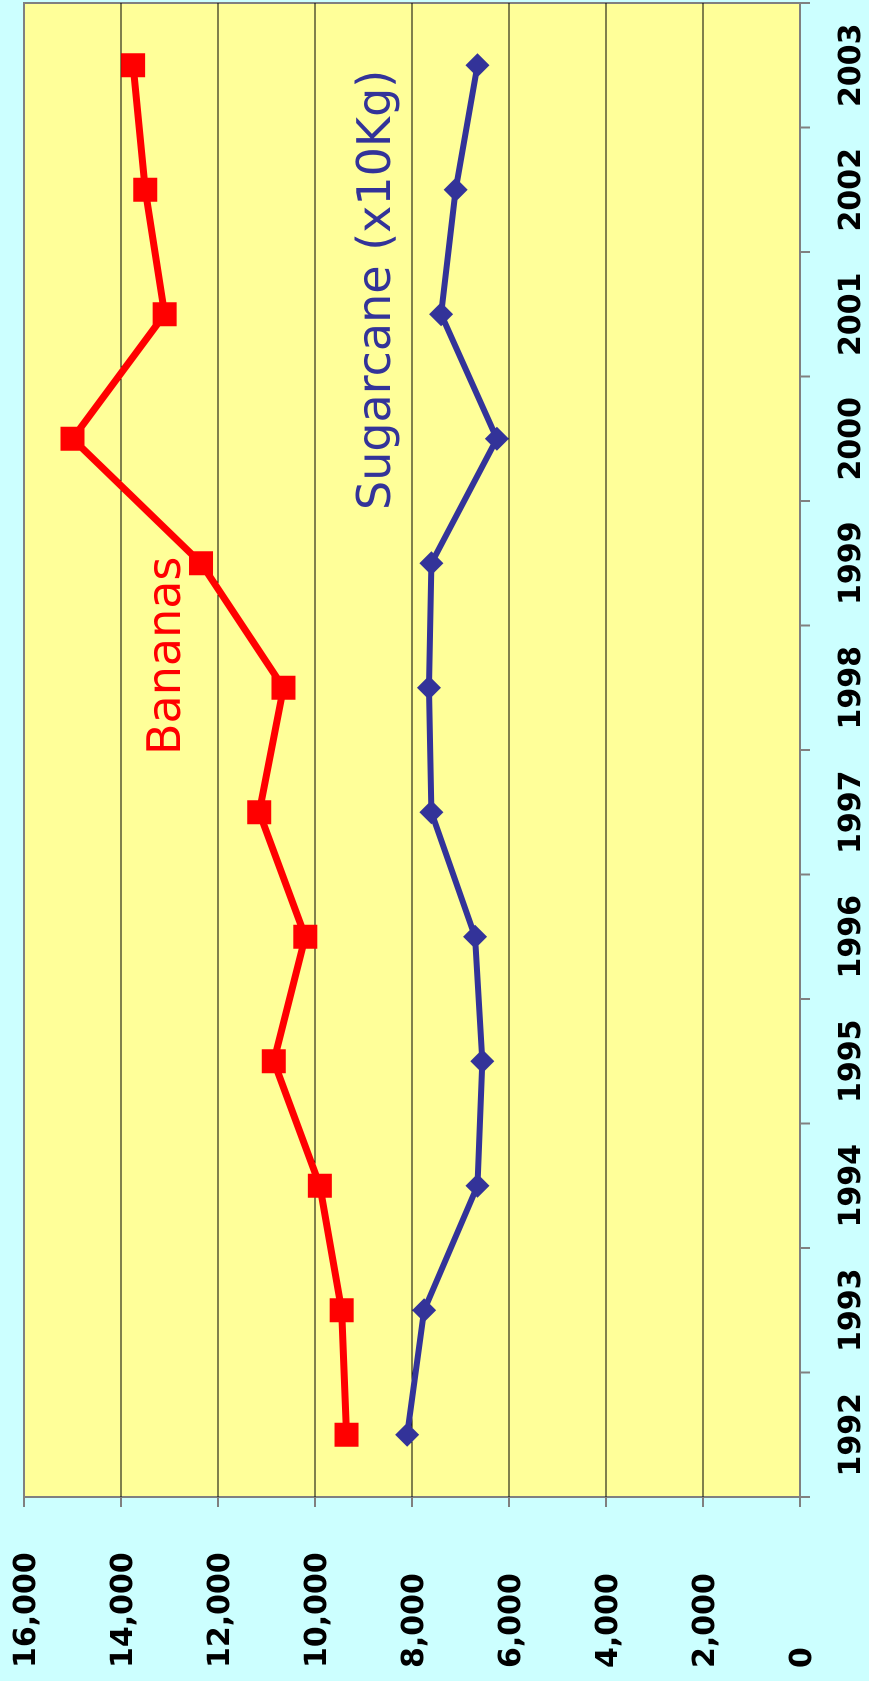  What do you see at coordinates (607, 1620) in the screenshot?
I see `value-tick-label: 4,000` at bounding box center [607, 1620].